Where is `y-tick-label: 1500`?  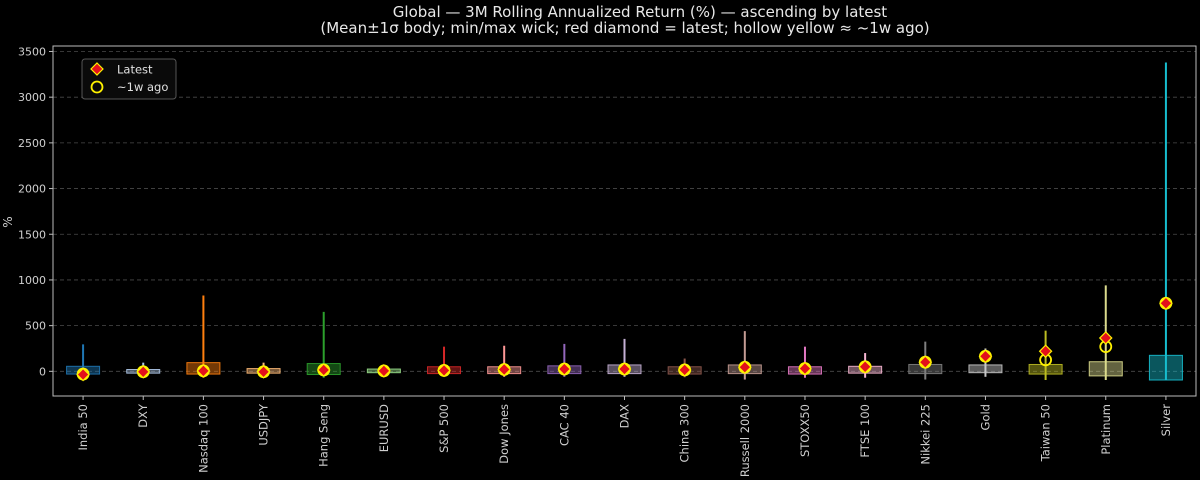
y-tick-label: 1500 is located at coordinates (32, 234).